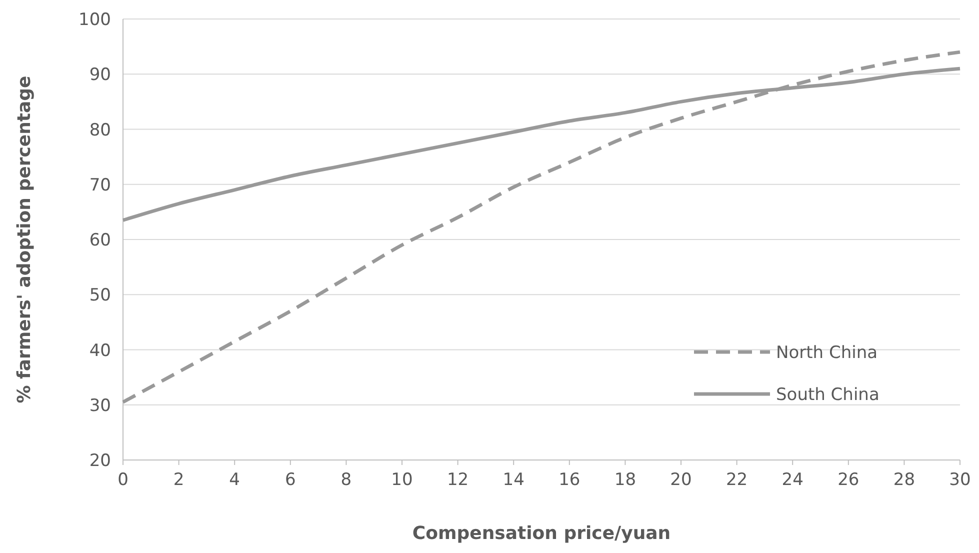 This screenshot has height=553, width=979. I want to click on x-axis-title: Compensation price/yuan, so click(541, 533).